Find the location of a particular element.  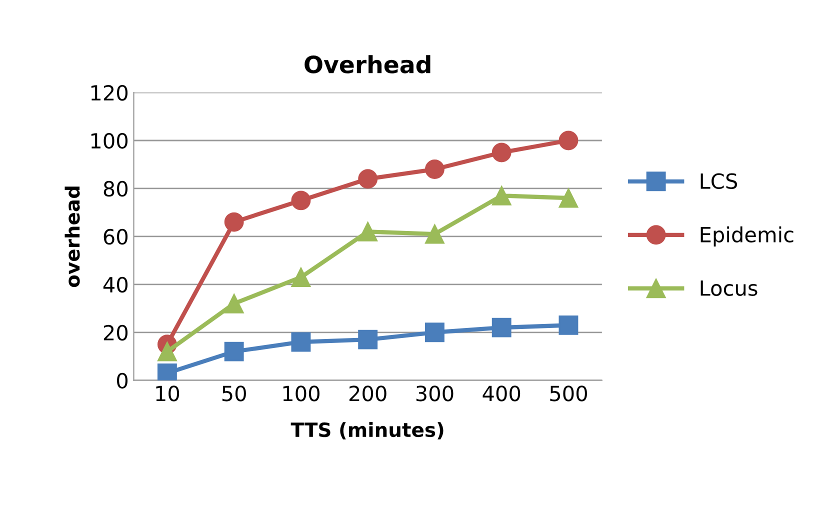

x-axis-title: TTS (minutes) is located at coordinates (367, 431).